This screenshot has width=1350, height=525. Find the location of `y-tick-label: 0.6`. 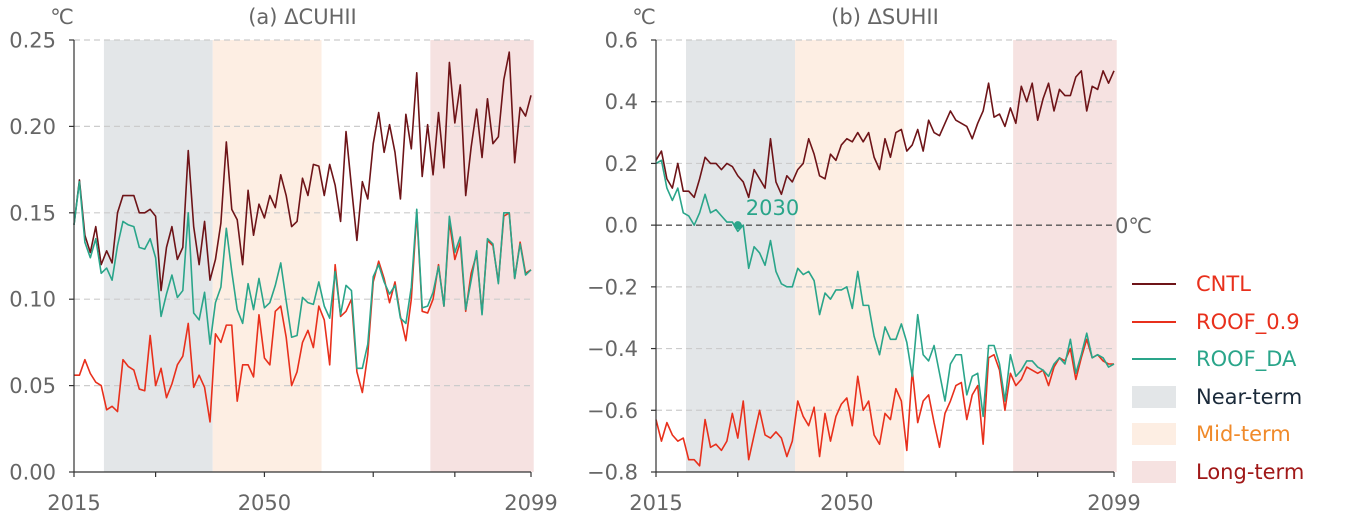

y-tick-label: 0.6 is located at coordinates (621, 41).